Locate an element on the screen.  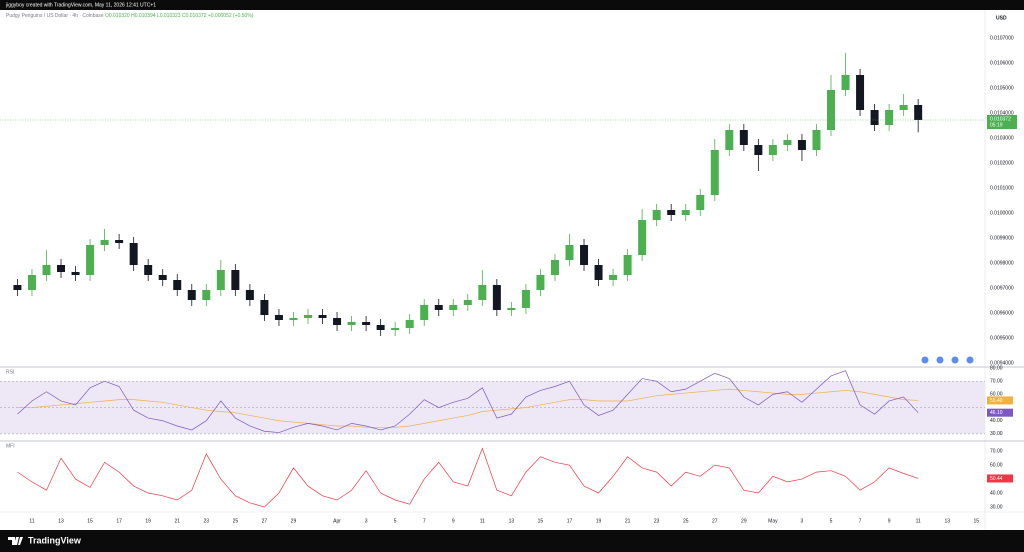
y-tick-label: 0.0099000 is located at coordinates (1002, 238).